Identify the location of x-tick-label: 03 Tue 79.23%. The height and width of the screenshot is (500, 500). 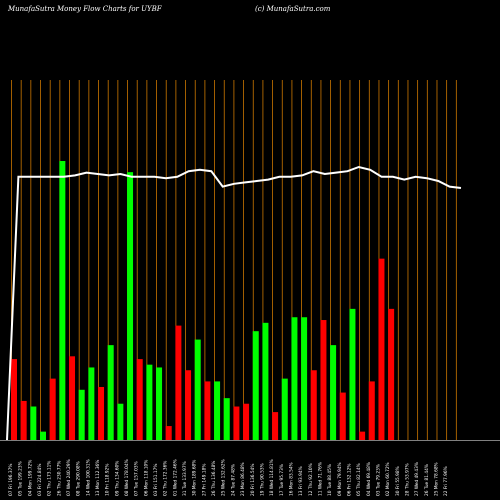
(378, 480).